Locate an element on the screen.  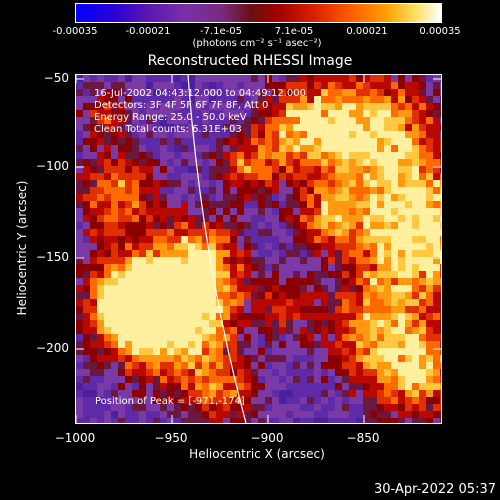
info-time: 16-Jul-2002 04:43:12.000 to 04:49:12.000 is located at coordinates (200, 93).